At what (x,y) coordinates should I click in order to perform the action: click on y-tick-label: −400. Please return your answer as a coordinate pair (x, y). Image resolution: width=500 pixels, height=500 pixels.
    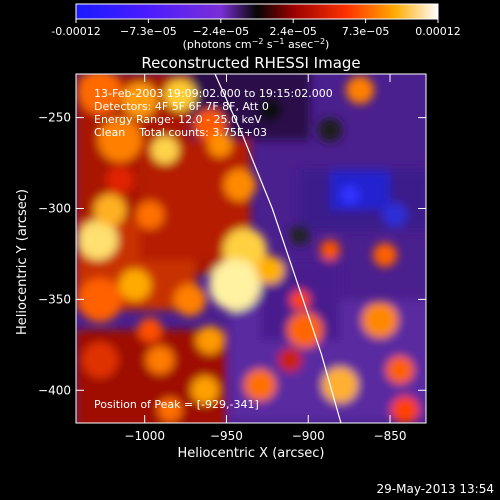
    Looking at the image, I should click on (54, 390).